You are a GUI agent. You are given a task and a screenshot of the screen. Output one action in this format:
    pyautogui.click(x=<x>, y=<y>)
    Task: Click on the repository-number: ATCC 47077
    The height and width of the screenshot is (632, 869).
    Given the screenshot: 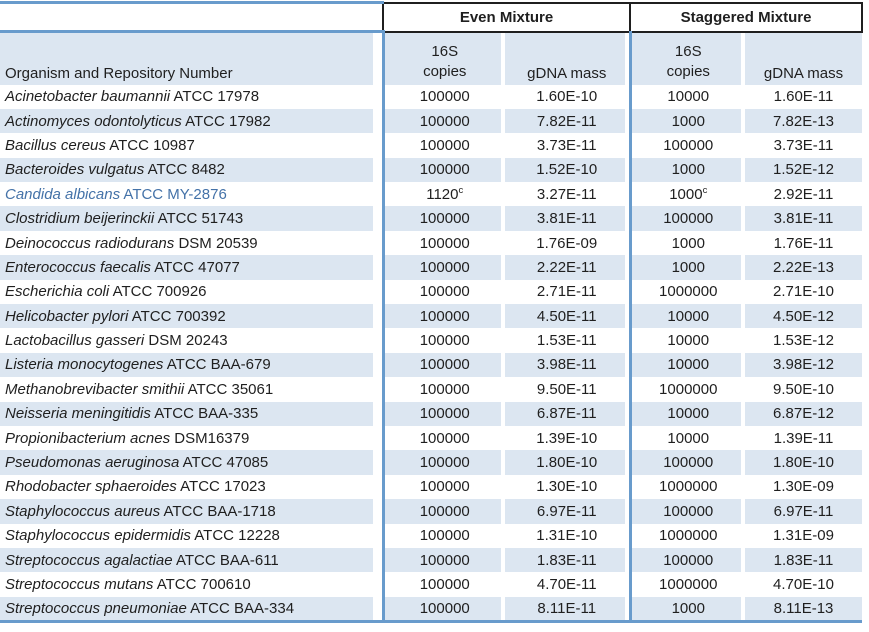 What is the action you would take?
    pyautogui.click(x=197, y=267)
    